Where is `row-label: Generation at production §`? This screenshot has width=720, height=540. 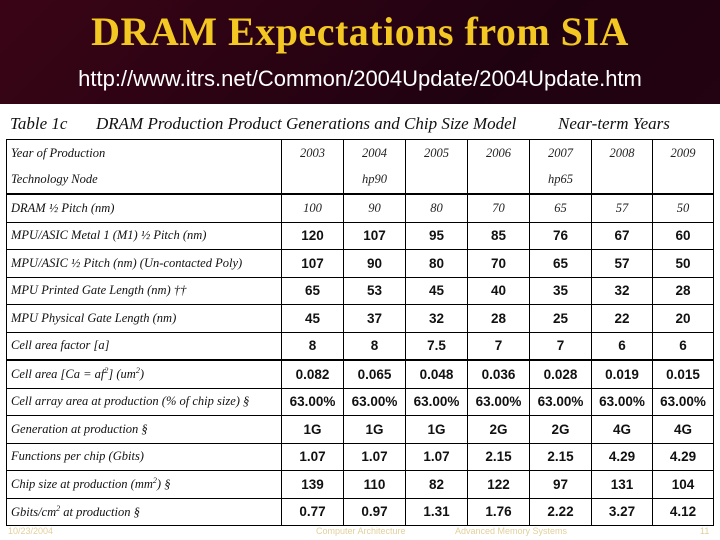 row-label: Generation at production § is located at coordinates (144, 429).